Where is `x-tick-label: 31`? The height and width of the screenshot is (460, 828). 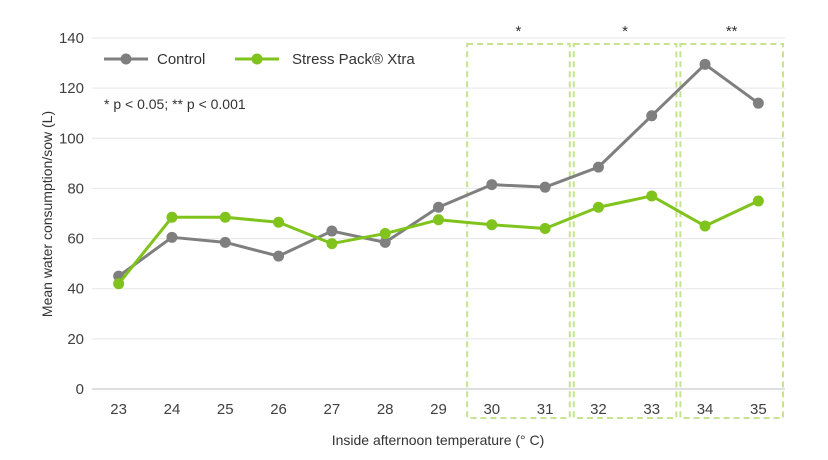 x-tick-label: 31 is located at coordinates (545, 409).